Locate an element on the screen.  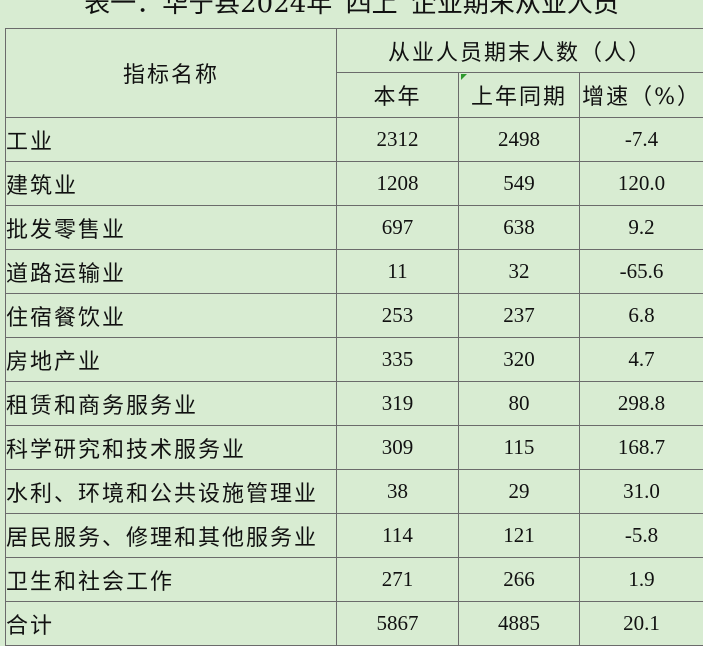
cell-growth-rate: 1.9 is located at coordinates (641, 580).